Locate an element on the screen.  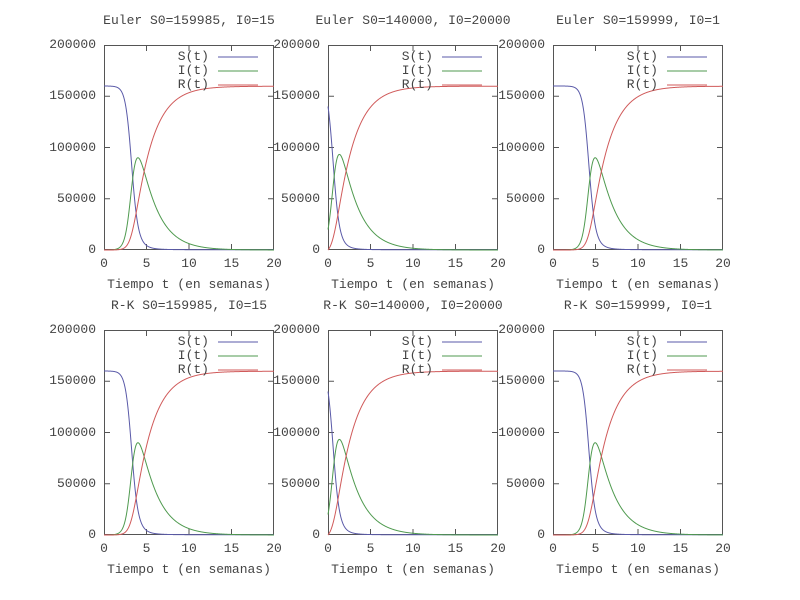
chart-title: Euler S0=159985, I0=15 is located at coordinates (189, 20).